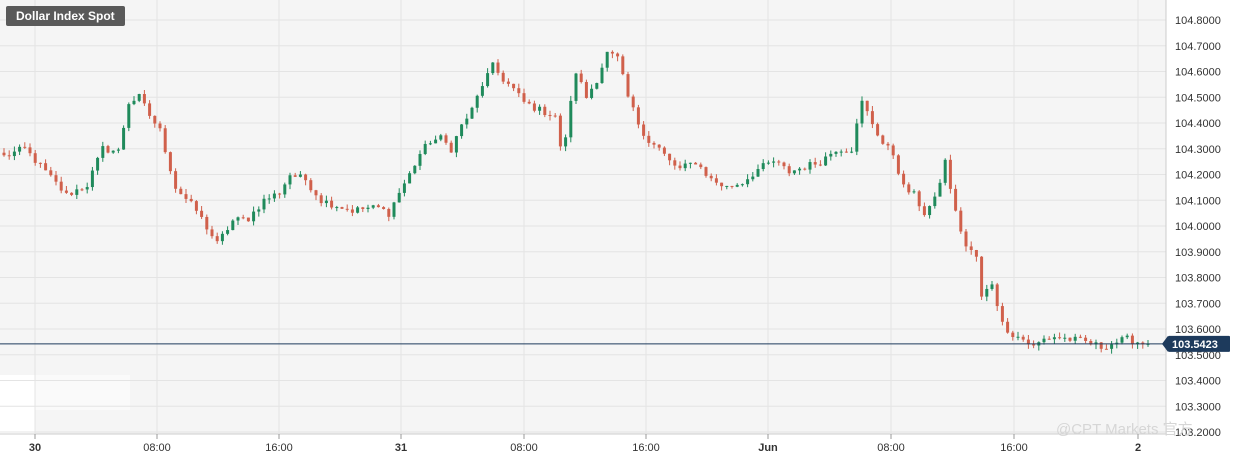 This screenshot has height=465, width=1244. What do you see at coordinates (1198, 253) in the screenshot?
I see `y-tick-label: 103.9000` at bounding box center [1198, 253].